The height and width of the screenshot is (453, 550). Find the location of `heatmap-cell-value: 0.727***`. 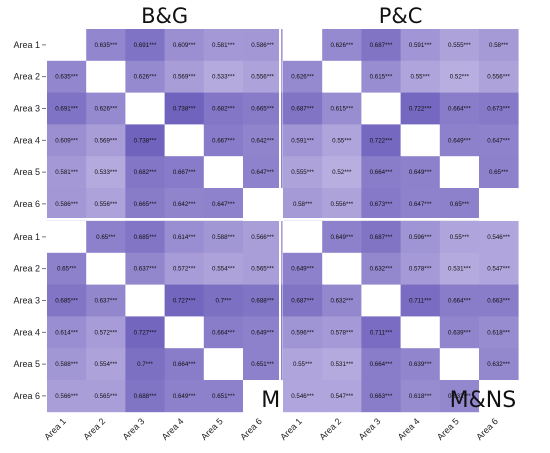

heatmap-cell-value: 0.727*** is located at coordinates (145, 332).